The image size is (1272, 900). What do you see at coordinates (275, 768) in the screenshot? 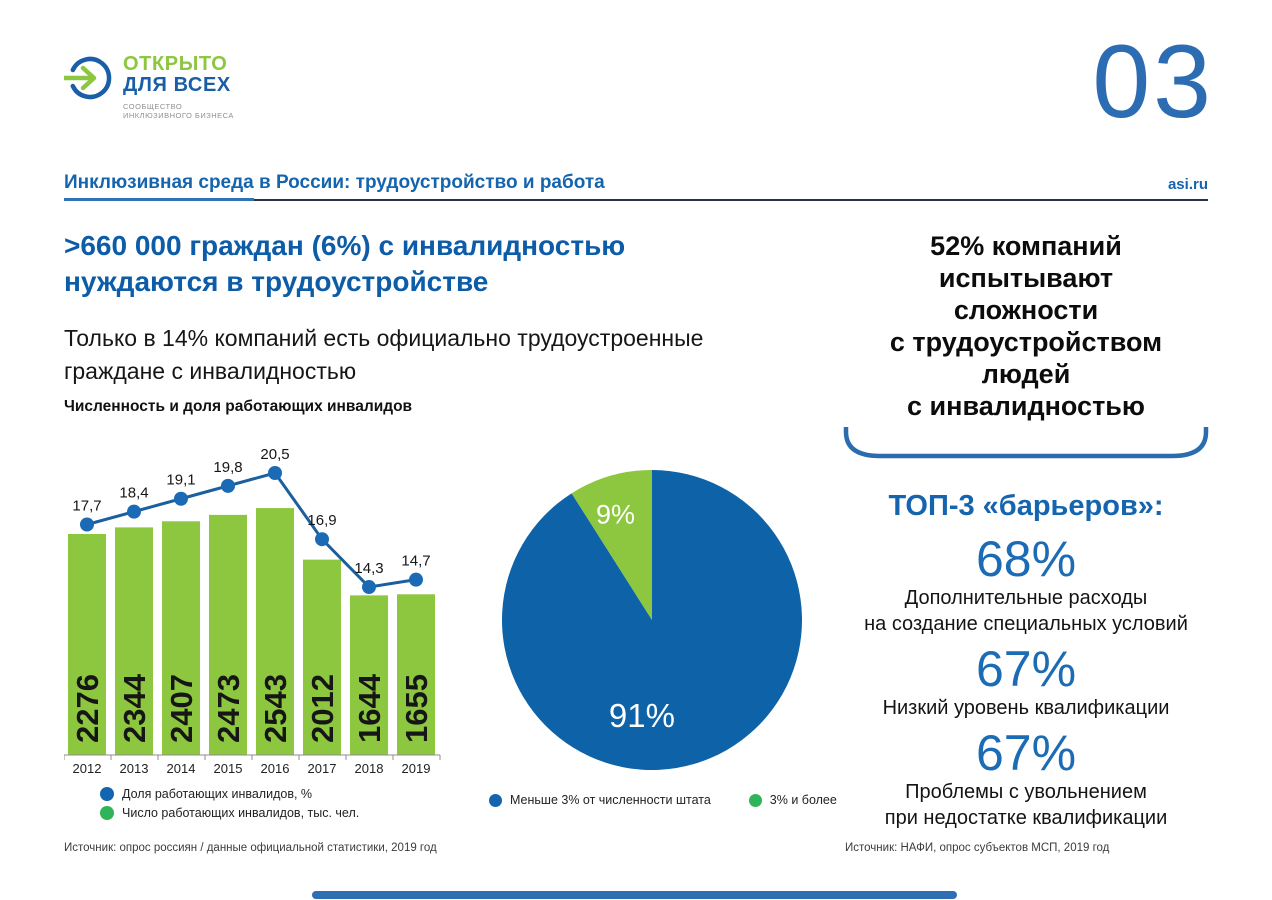
I see `svg-text: 2016` at bounding box center [275, 768].